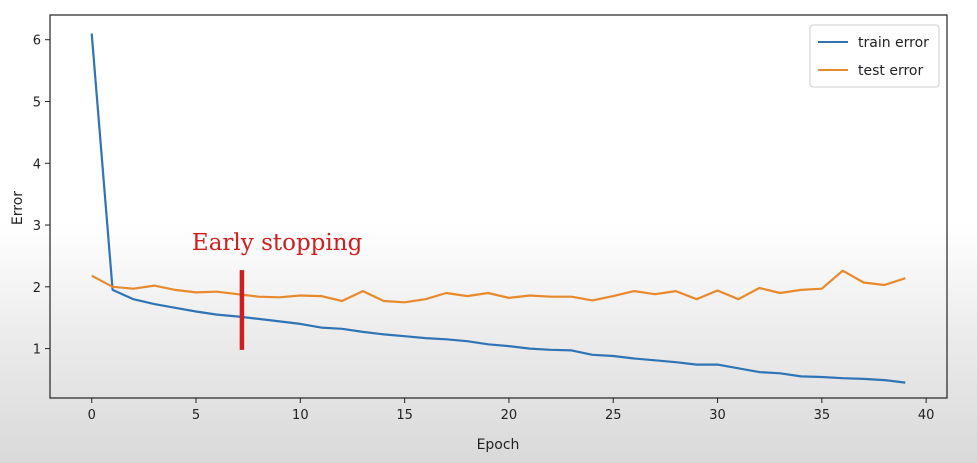 Image resolution: width=977 pixels, height=463 pixels. I want to click on x-tick-label: 30, so click(717, 415).